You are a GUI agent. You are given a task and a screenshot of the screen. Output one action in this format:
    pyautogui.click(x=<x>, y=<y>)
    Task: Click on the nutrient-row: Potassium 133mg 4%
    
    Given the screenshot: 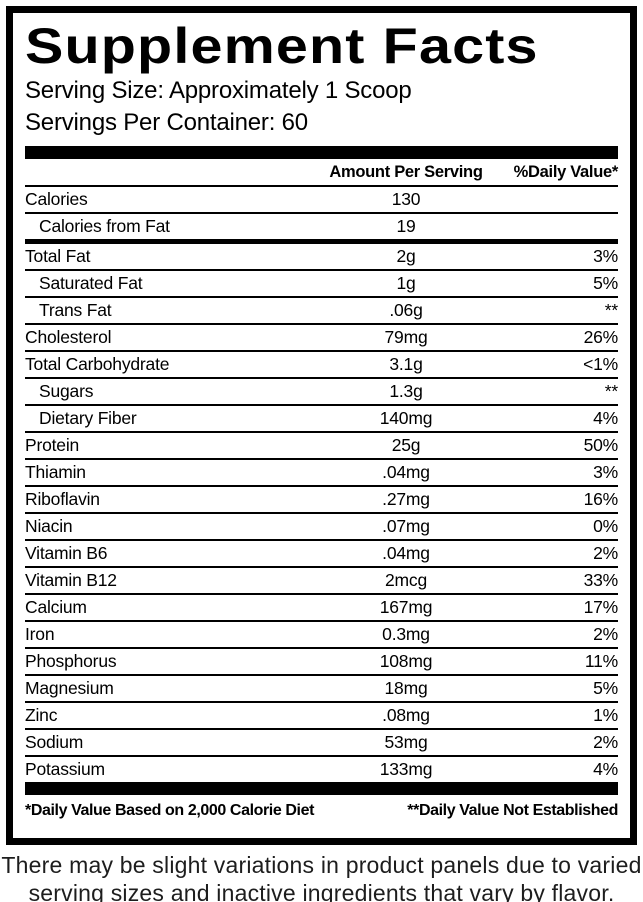 What is the action you would take?
    pyautogui.click(x=321, y=769)
    